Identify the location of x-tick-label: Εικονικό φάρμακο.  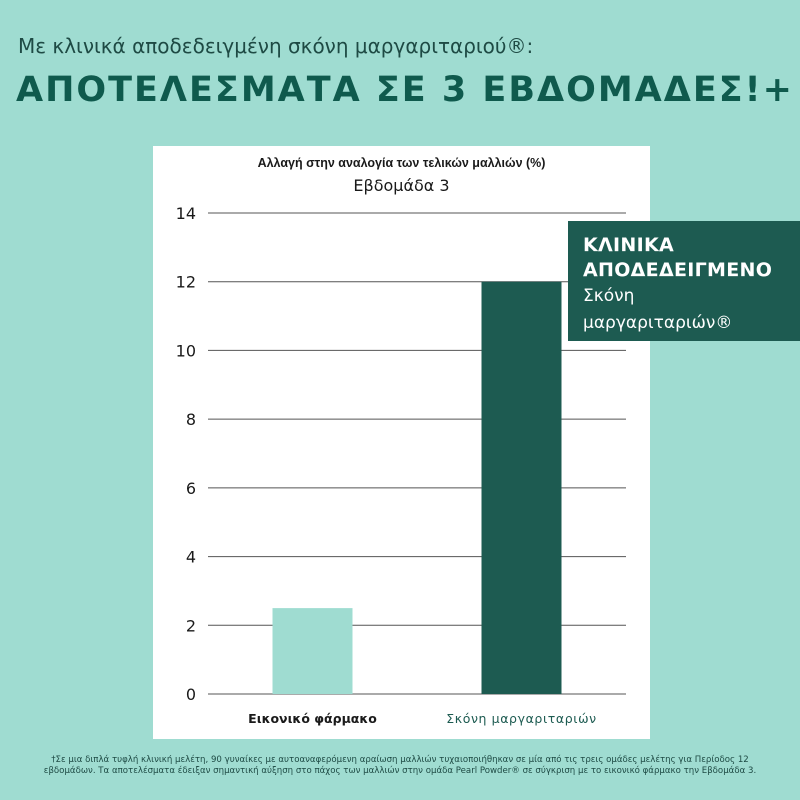
(312, 718).